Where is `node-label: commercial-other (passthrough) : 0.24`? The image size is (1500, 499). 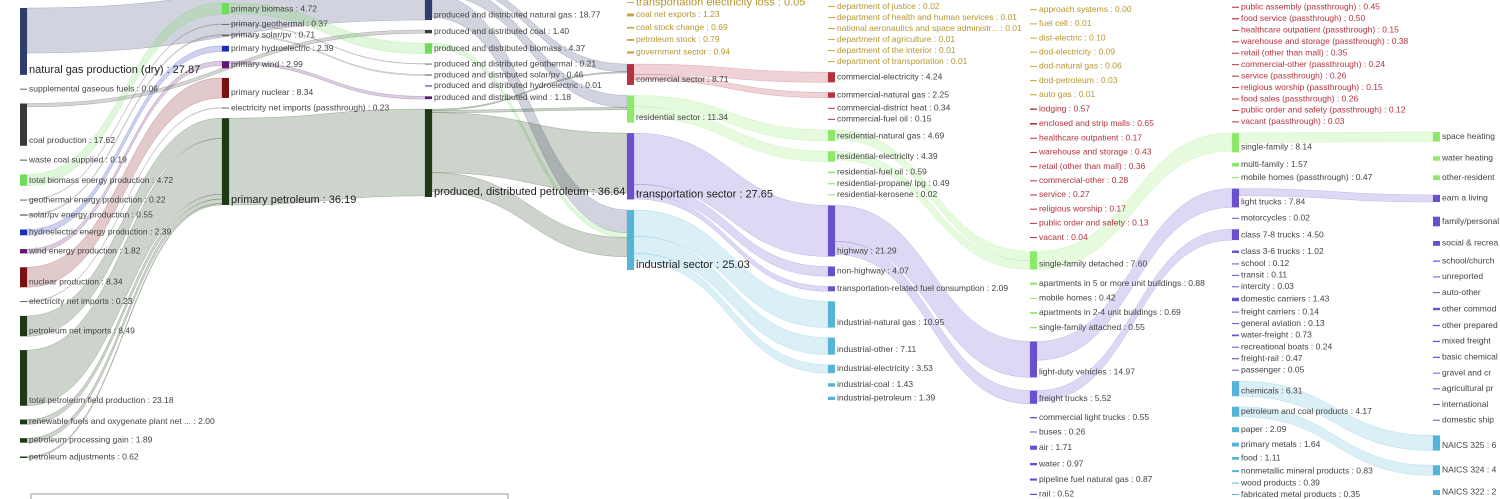 node-label: commercial-other (passthrough) : 0.24 is located at coordinates (1313, 64).